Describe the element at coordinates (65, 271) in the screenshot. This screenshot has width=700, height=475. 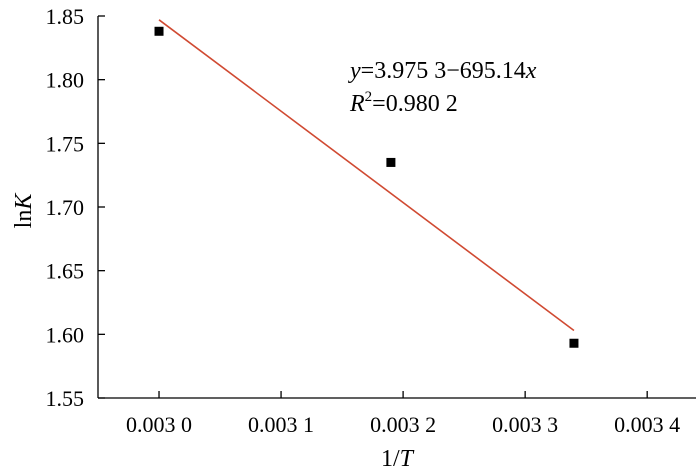
I see `y-tick-label: 1.65` at that location.